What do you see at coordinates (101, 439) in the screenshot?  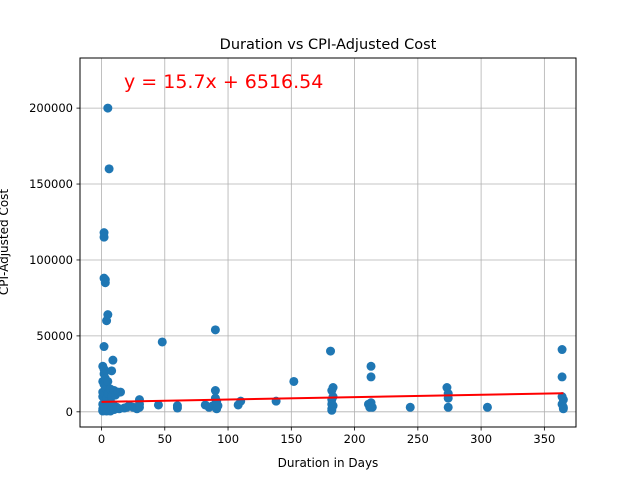 I see `x-tick-label: 0` at bounding box center [101, 439].